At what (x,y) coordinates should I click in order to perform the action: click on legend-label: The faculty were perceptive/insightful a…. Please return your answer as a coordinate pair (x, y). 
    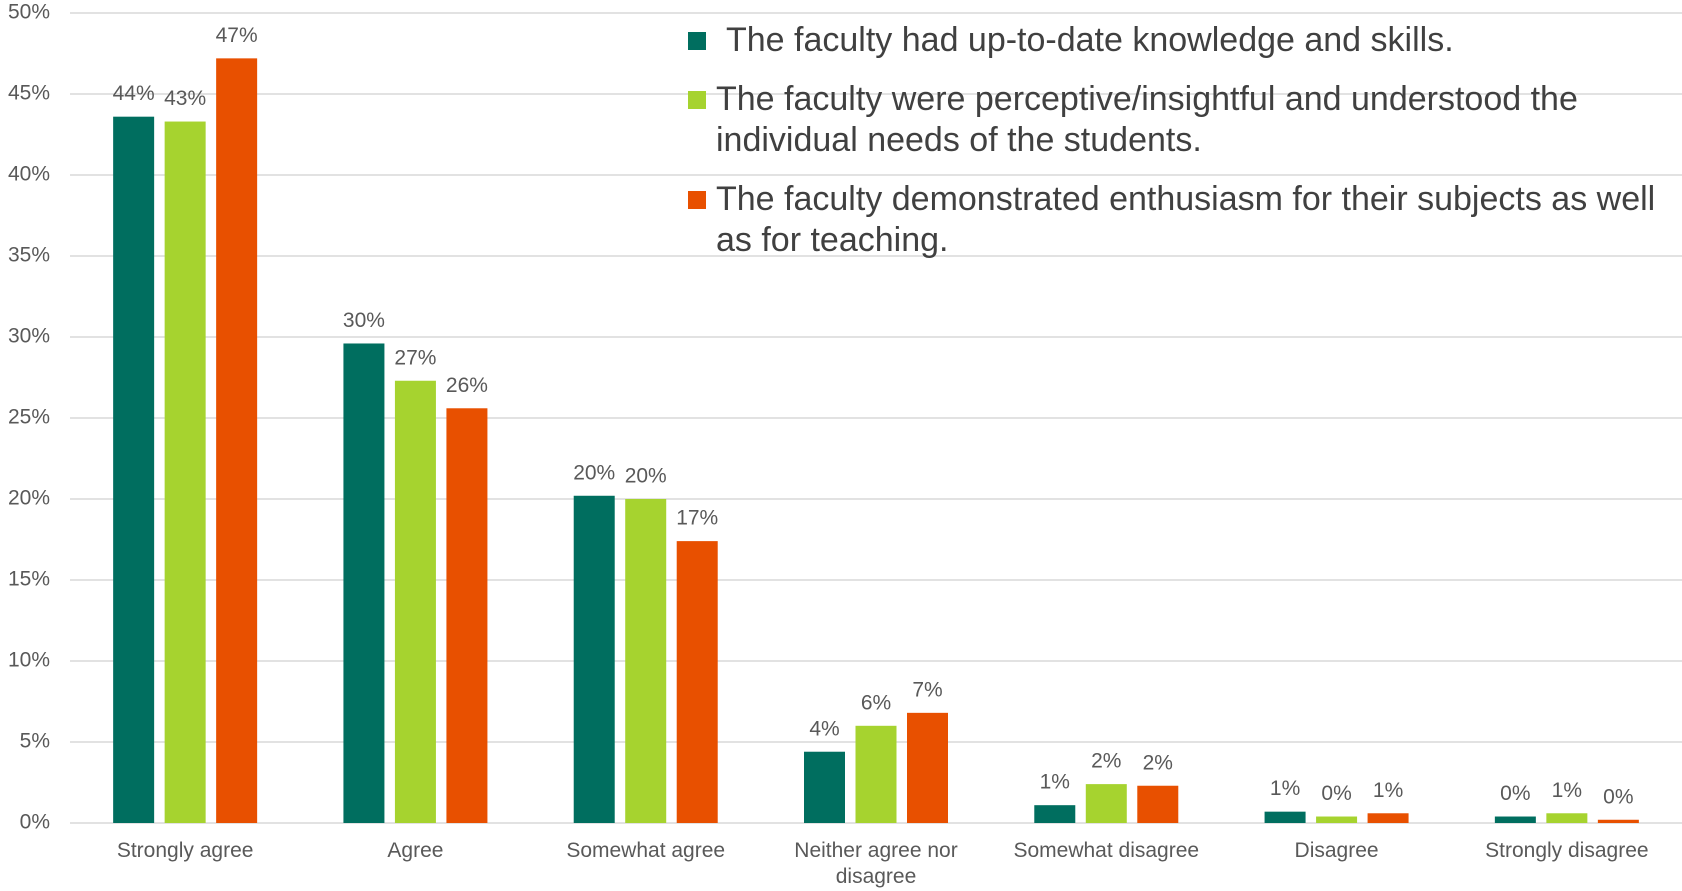
    Looking at the image, I should click on (1147, 119).